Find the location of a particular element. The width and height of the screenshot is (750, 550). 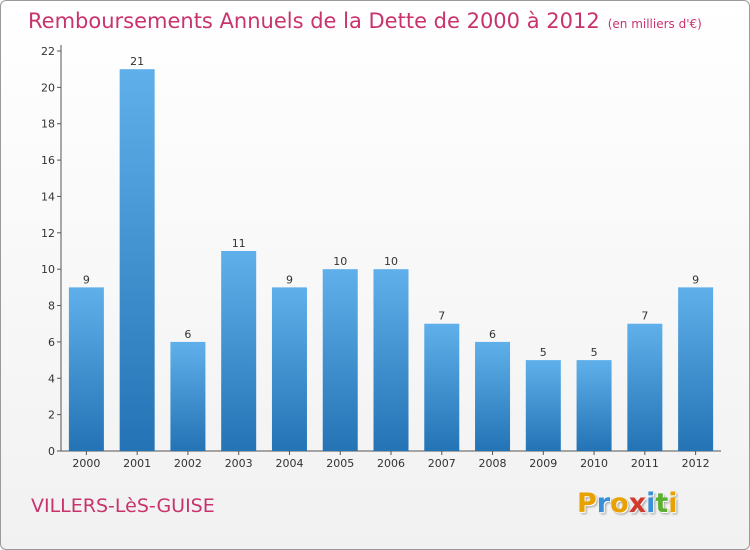

x-tick-label: 2002 is located at coordinates (188, 463).